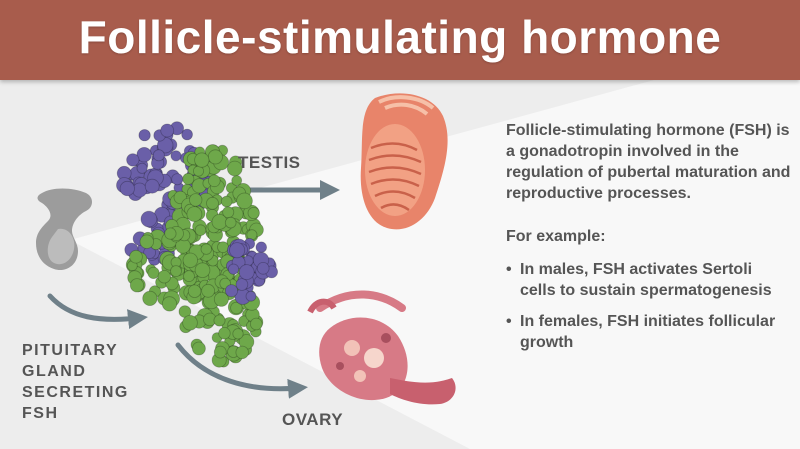 Image resolution: width=800 pixels, height=449 pixels. What do you see at coordinates (64, 229) in the screenshot?
I see `pituitary-gland-icon` at bounding box center [64, 229].